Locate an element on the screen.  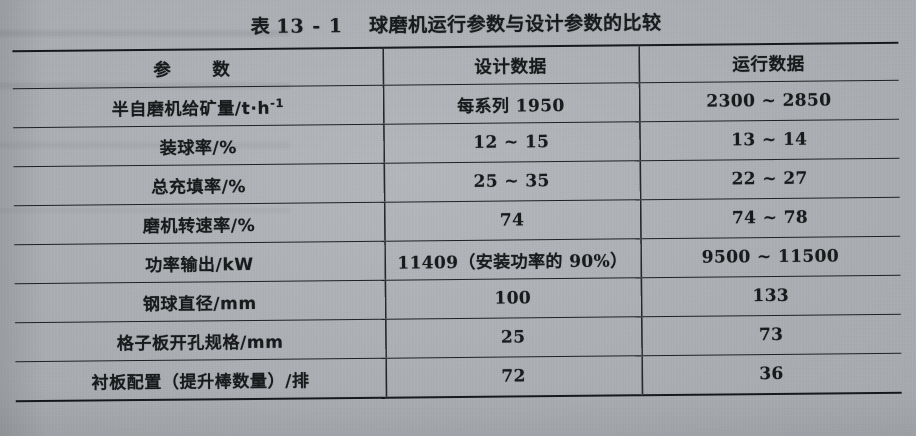
cell-design-value: 25 ~ 35 is located at coordinates (511, 181).